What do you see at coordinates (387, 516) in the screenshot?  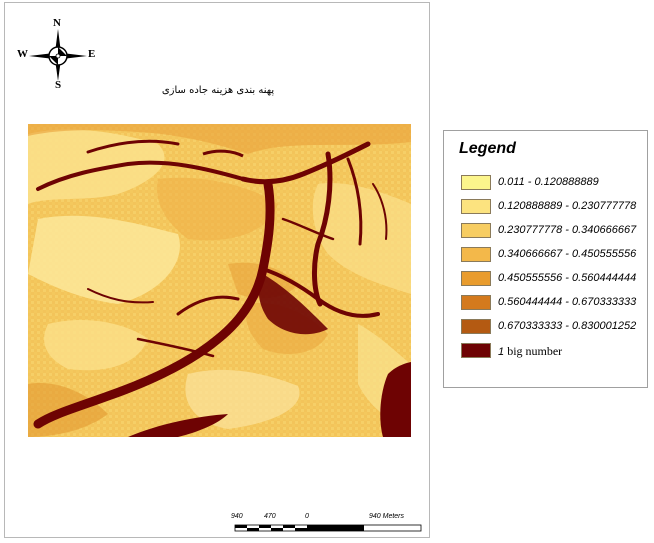 I see `scale-label-right: 940 Meters` at bounding box center [387, 516].